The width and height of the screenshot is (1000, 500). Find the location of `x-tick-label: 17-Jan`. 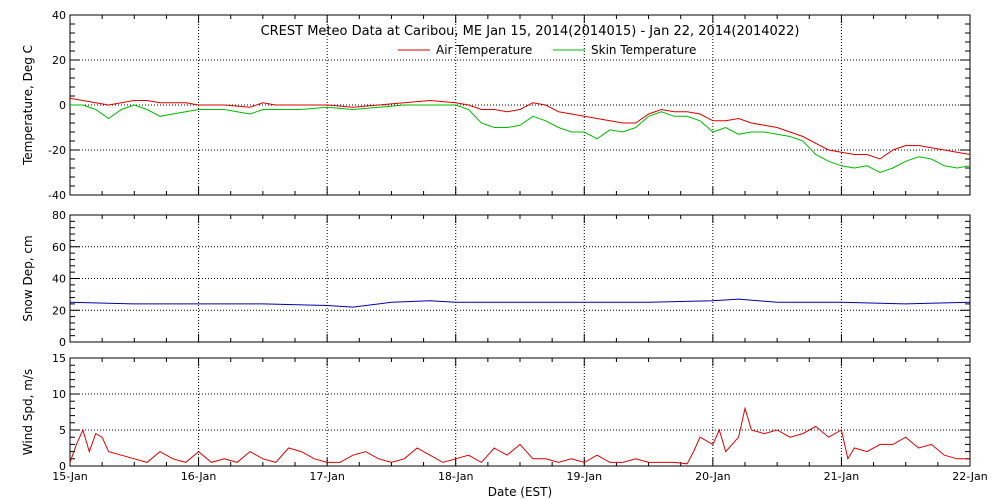

x-tick-label: 17-Jan is located at coordinates (327, 476).